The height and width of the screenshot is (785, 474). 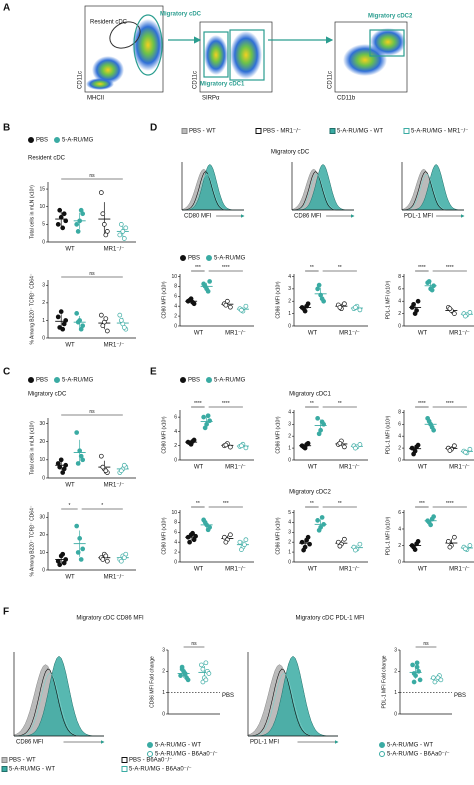 I want to click on gate-label: Migratory cDC2, so click(x=390, y=17).